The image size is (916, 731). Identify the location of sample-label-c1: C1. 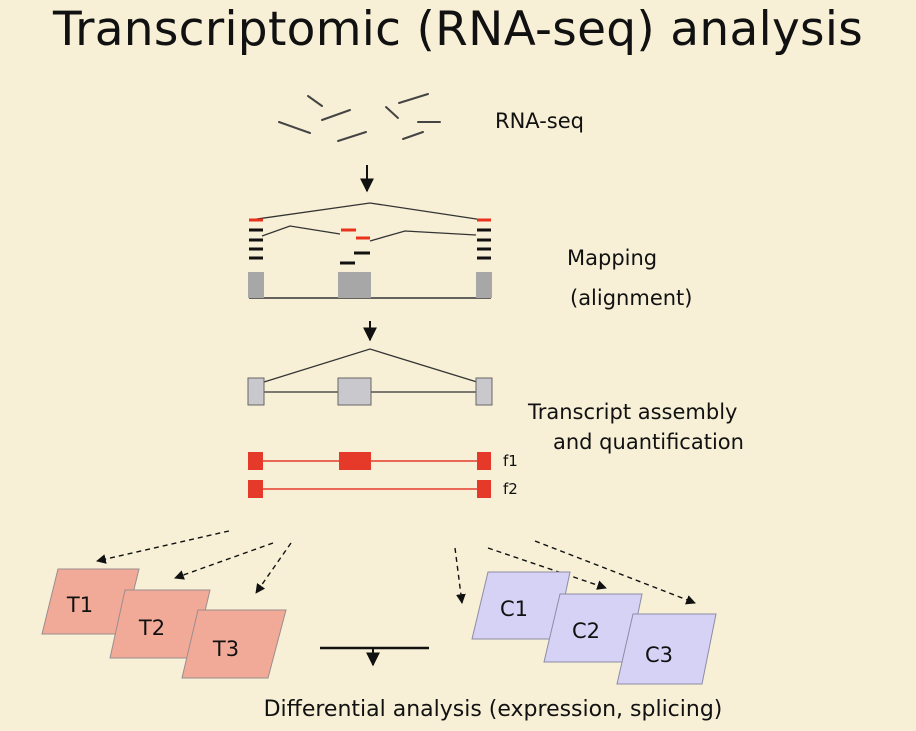
(514, 609).